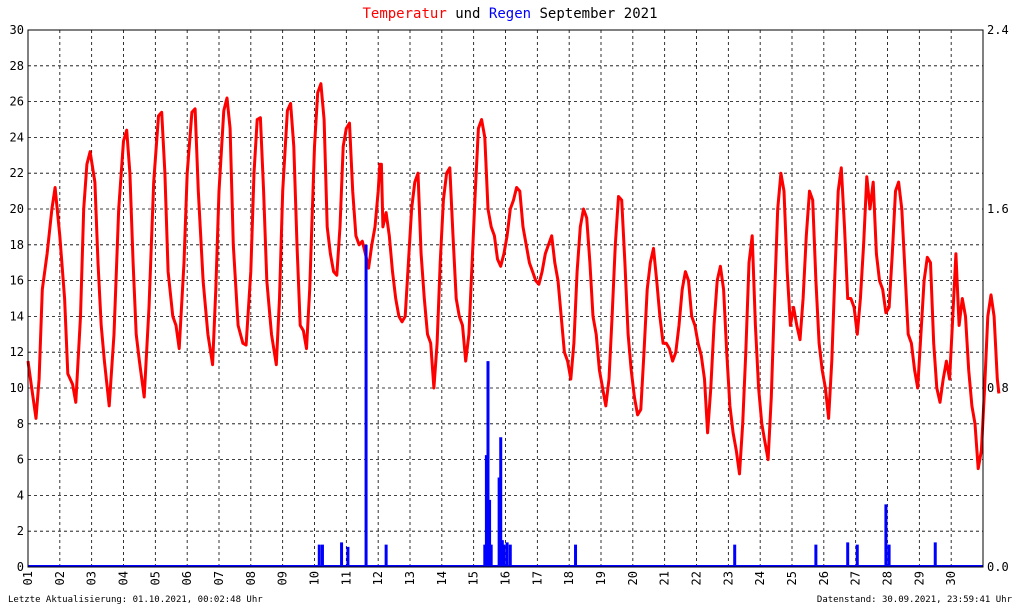 The image size is (1020, 606). Describe the element at coordinates (601, 578) in the screenshot. I see `x-tick-label: 19` at that location.